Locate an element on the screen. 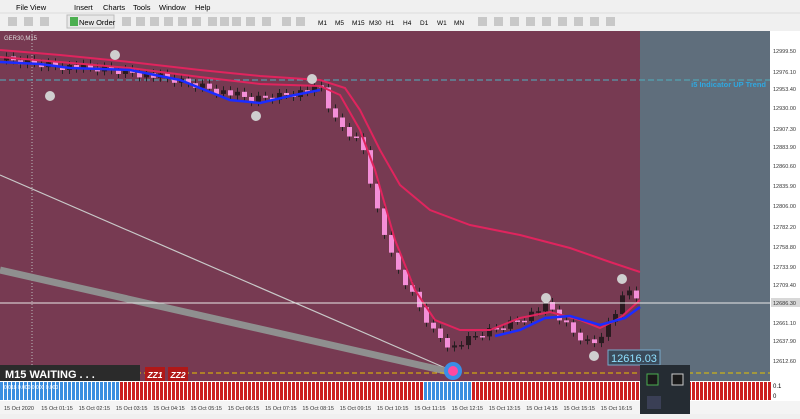 The width and height of the screenshot is (800, 419). menu-item: Help is located at coordinates (202, 7).